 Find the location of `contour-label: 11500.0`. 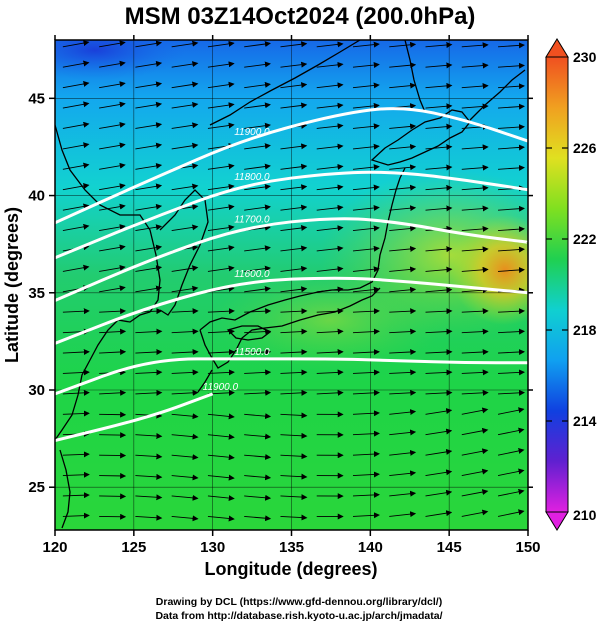

contour-label: 11500.0 is located at coordinates (252, 352).